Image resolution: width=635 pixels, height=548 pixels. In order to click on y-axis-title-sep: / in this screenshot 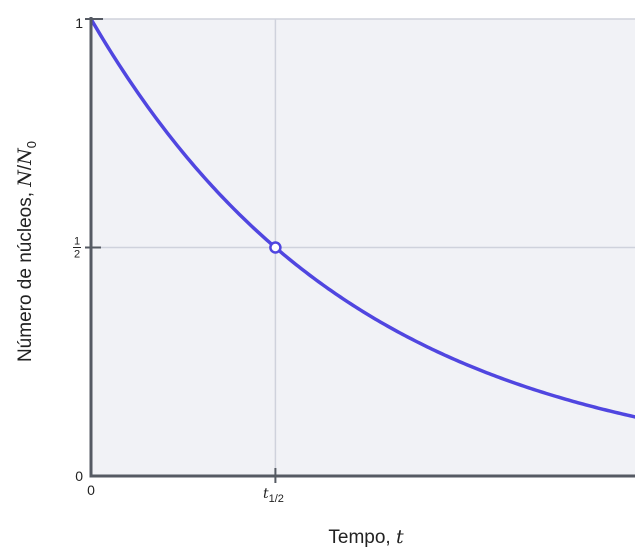, I will do `click(25, 167)`.